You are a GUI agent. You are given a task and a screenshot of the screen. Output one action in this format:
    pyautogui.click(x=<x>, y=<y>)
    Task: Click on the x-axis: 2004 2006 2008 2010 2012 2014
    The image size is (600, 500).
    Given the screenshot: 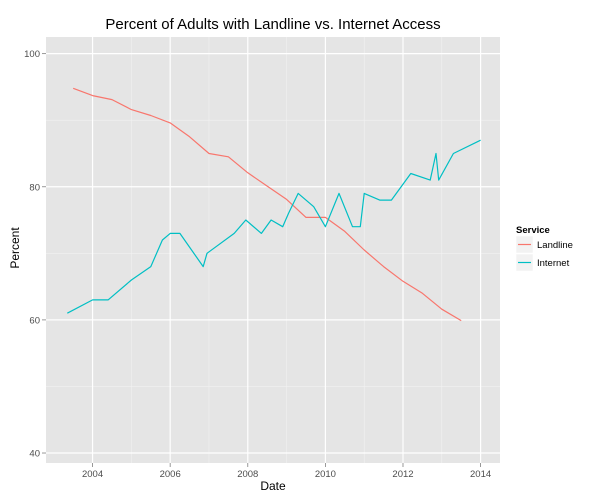 What is the action you would take?
    pyautogui.click(x=286, y=471)
    